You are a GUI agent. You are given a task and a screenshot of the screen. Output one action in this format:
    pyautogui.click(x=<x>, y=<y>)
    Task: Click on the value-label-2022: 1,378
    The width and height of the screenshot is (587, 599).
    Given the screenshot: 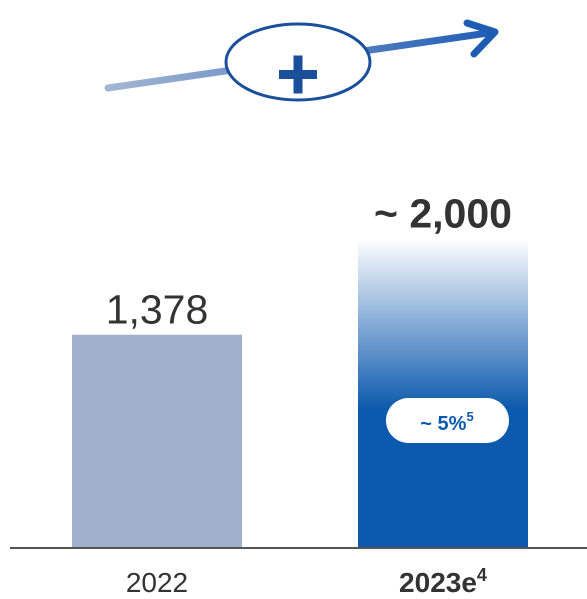 What is the action you would take?
    pyautogui.click(x=157, y=310)
    